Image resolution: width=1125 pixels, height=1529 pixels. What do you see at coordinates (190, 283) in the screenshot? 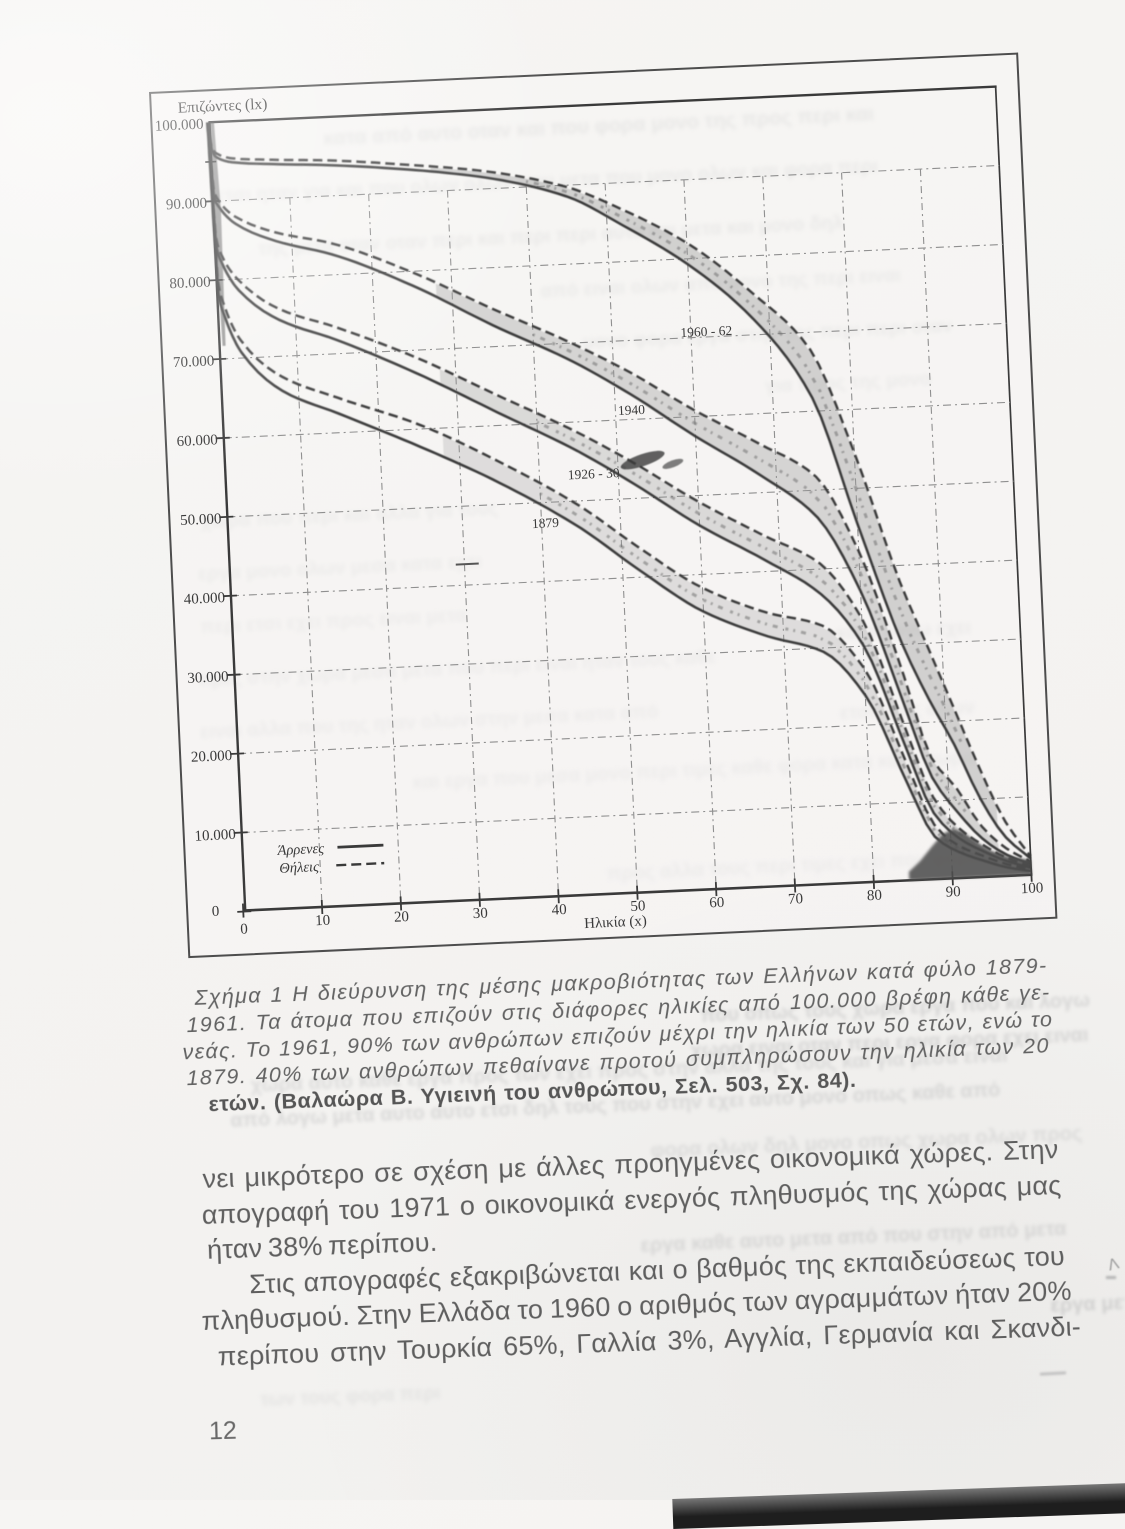
I see `svg-text: 80.000` at bounding box center [190, 283].